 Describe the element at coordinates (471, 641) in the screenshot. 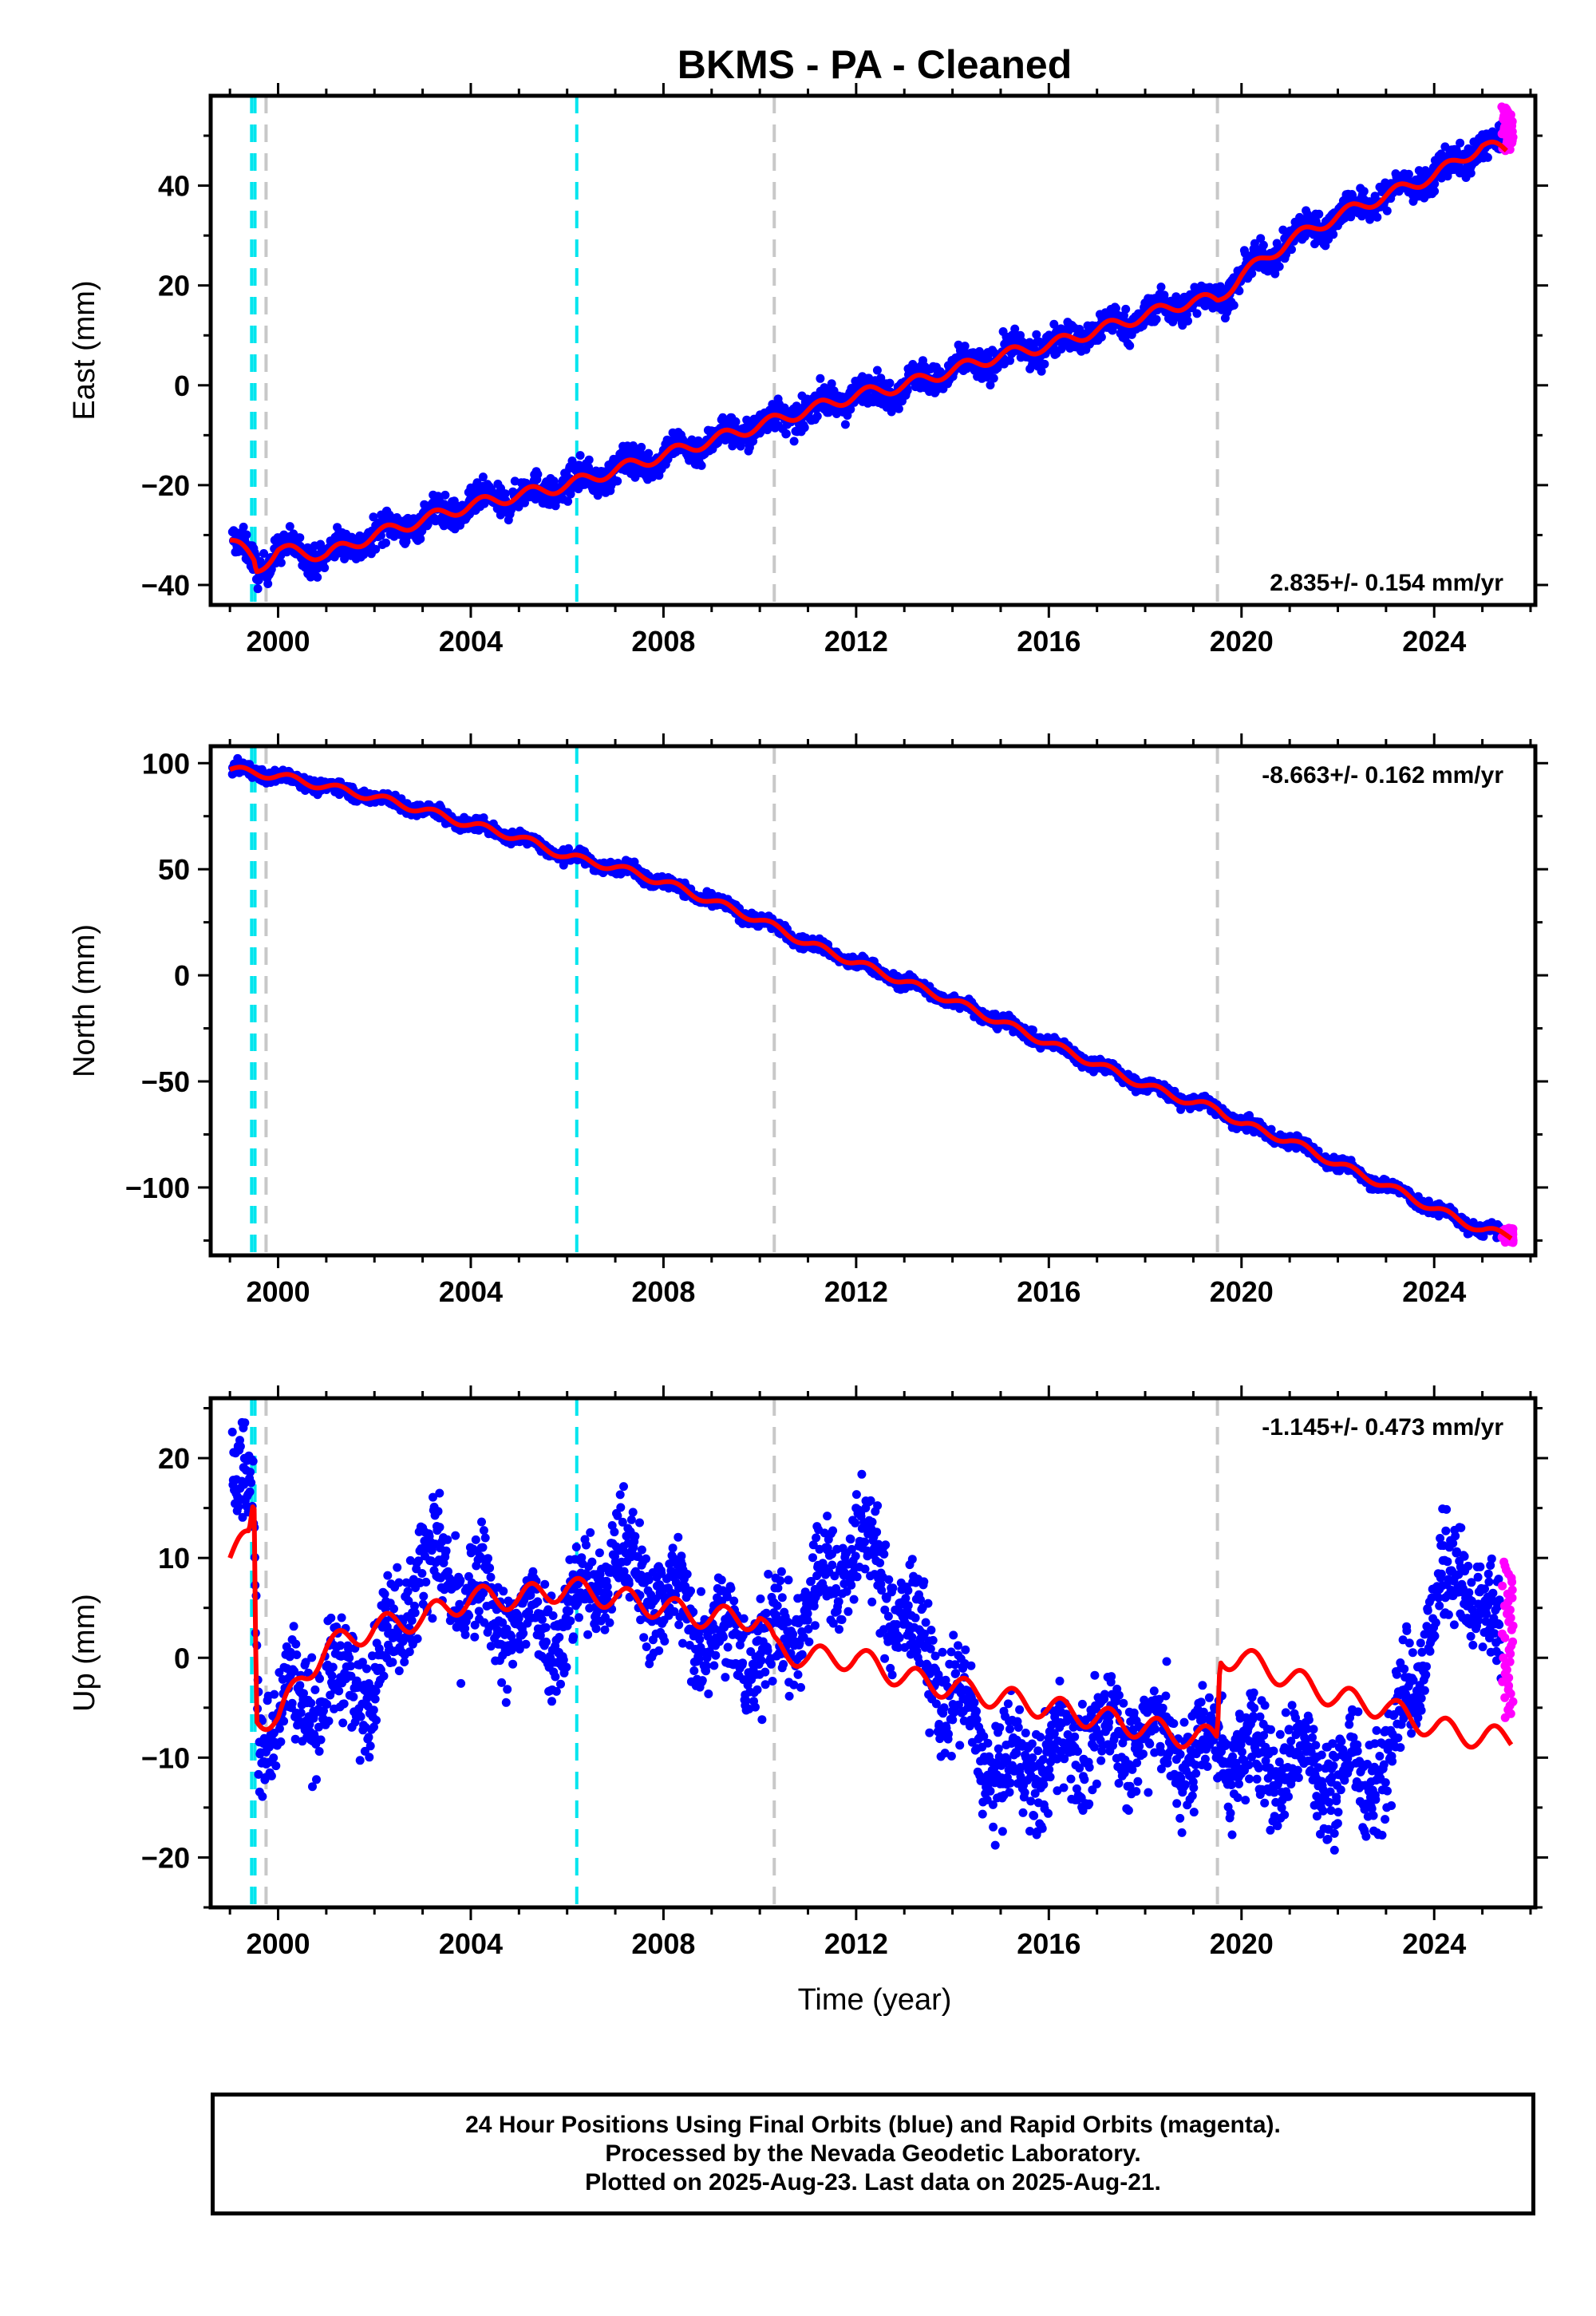

I see `x-tick-label: 2004` at that location.